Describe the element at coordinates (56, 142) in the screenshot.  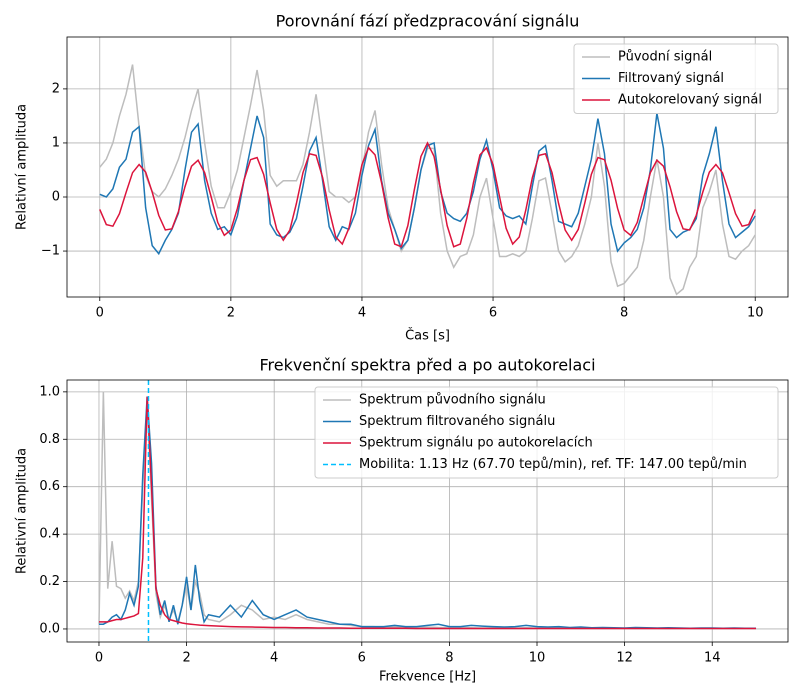
I see `y-tick-label: 1` at that location.